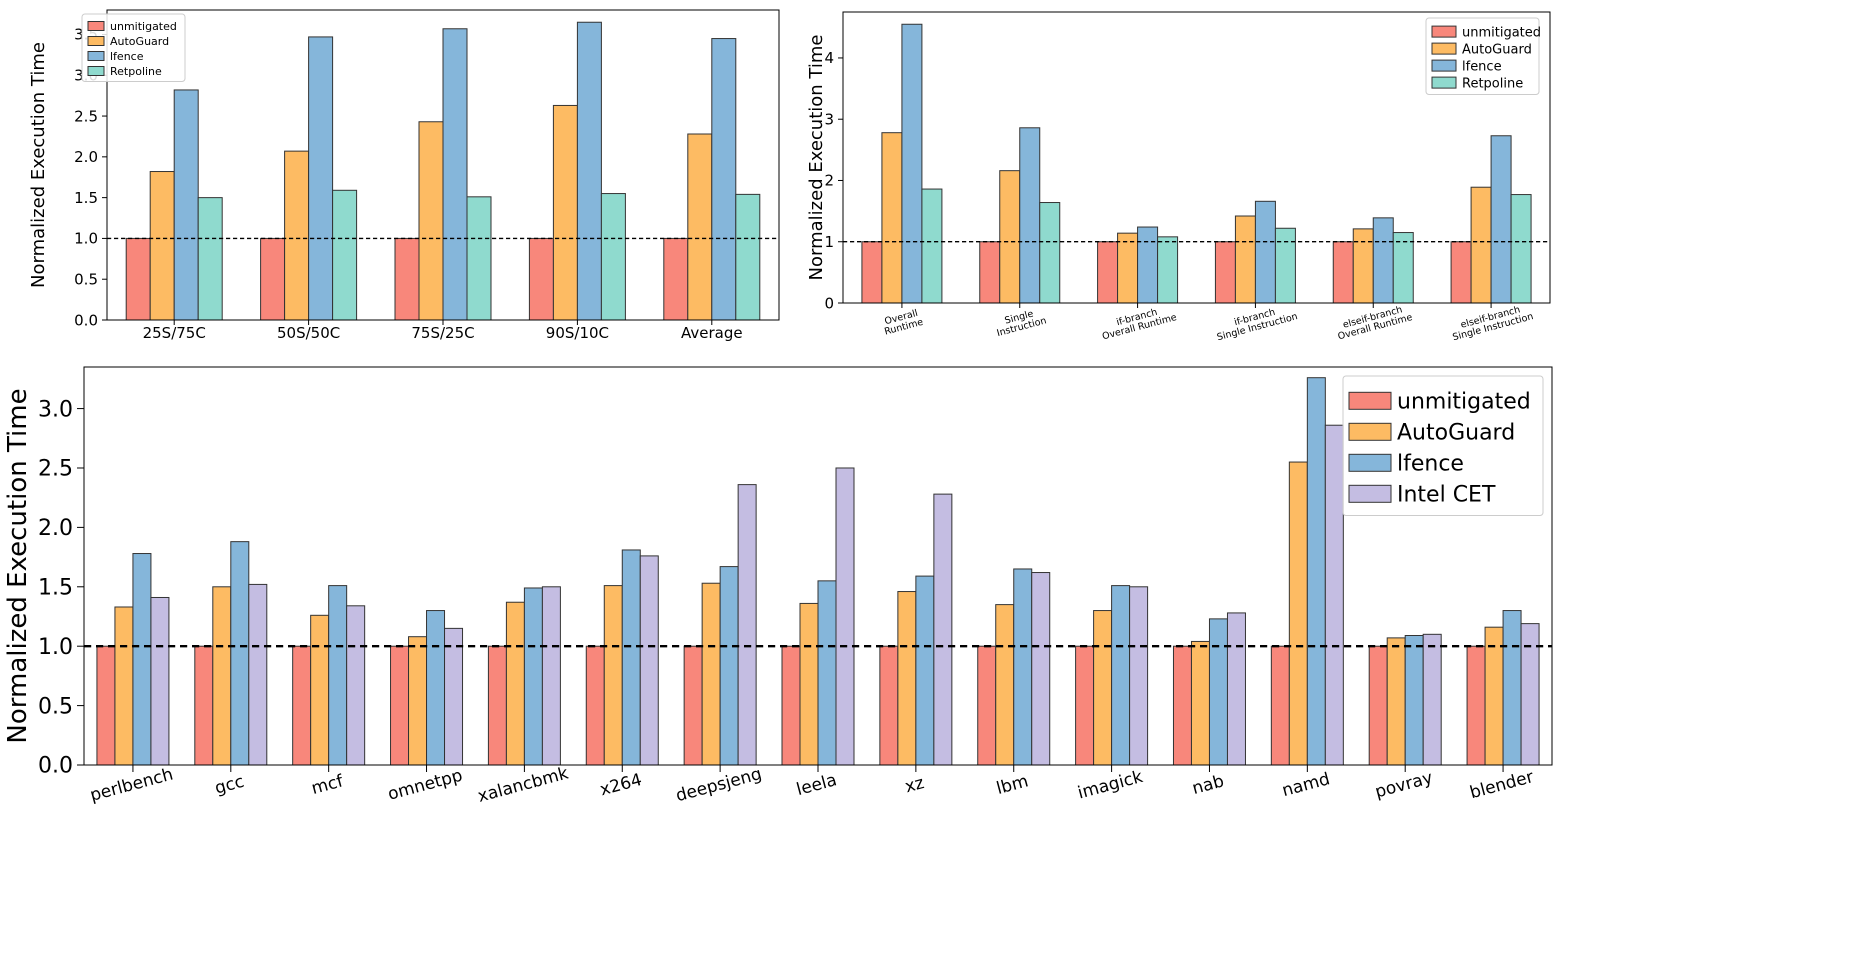 The height and width of the screenshot is (976, 1852). I want to click on x-tick-label: Average, so click(712, 333).